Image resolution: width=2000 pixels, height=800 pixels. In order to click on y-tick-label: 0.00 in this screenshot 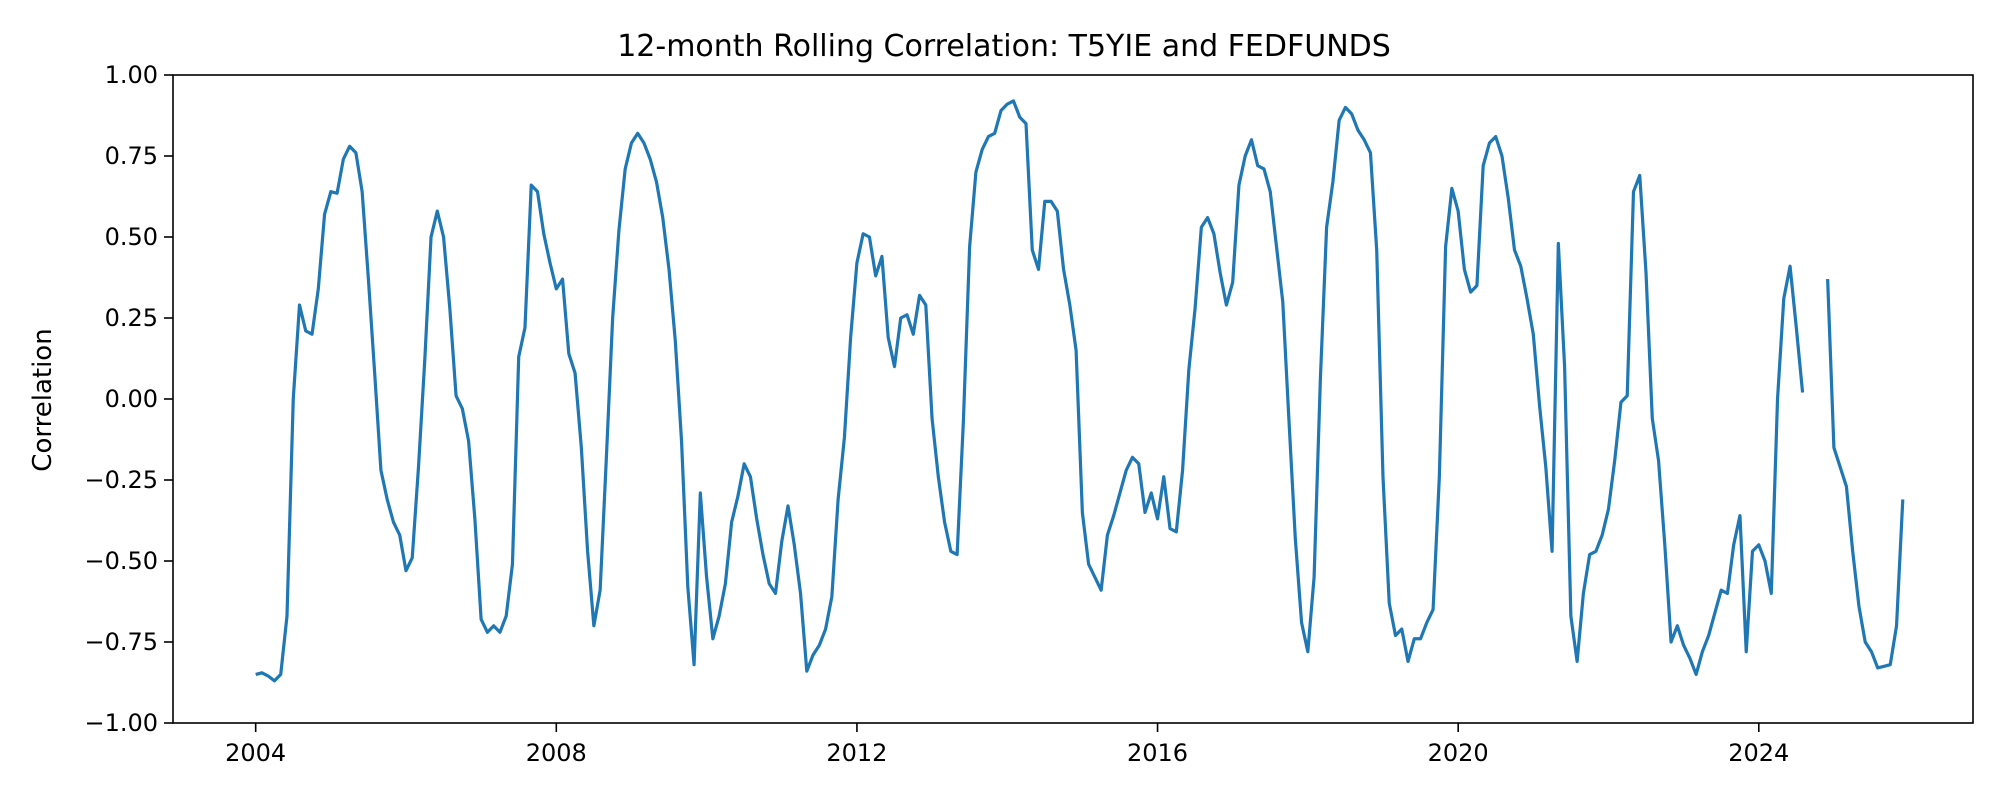, I will do `click(131, 399)`.